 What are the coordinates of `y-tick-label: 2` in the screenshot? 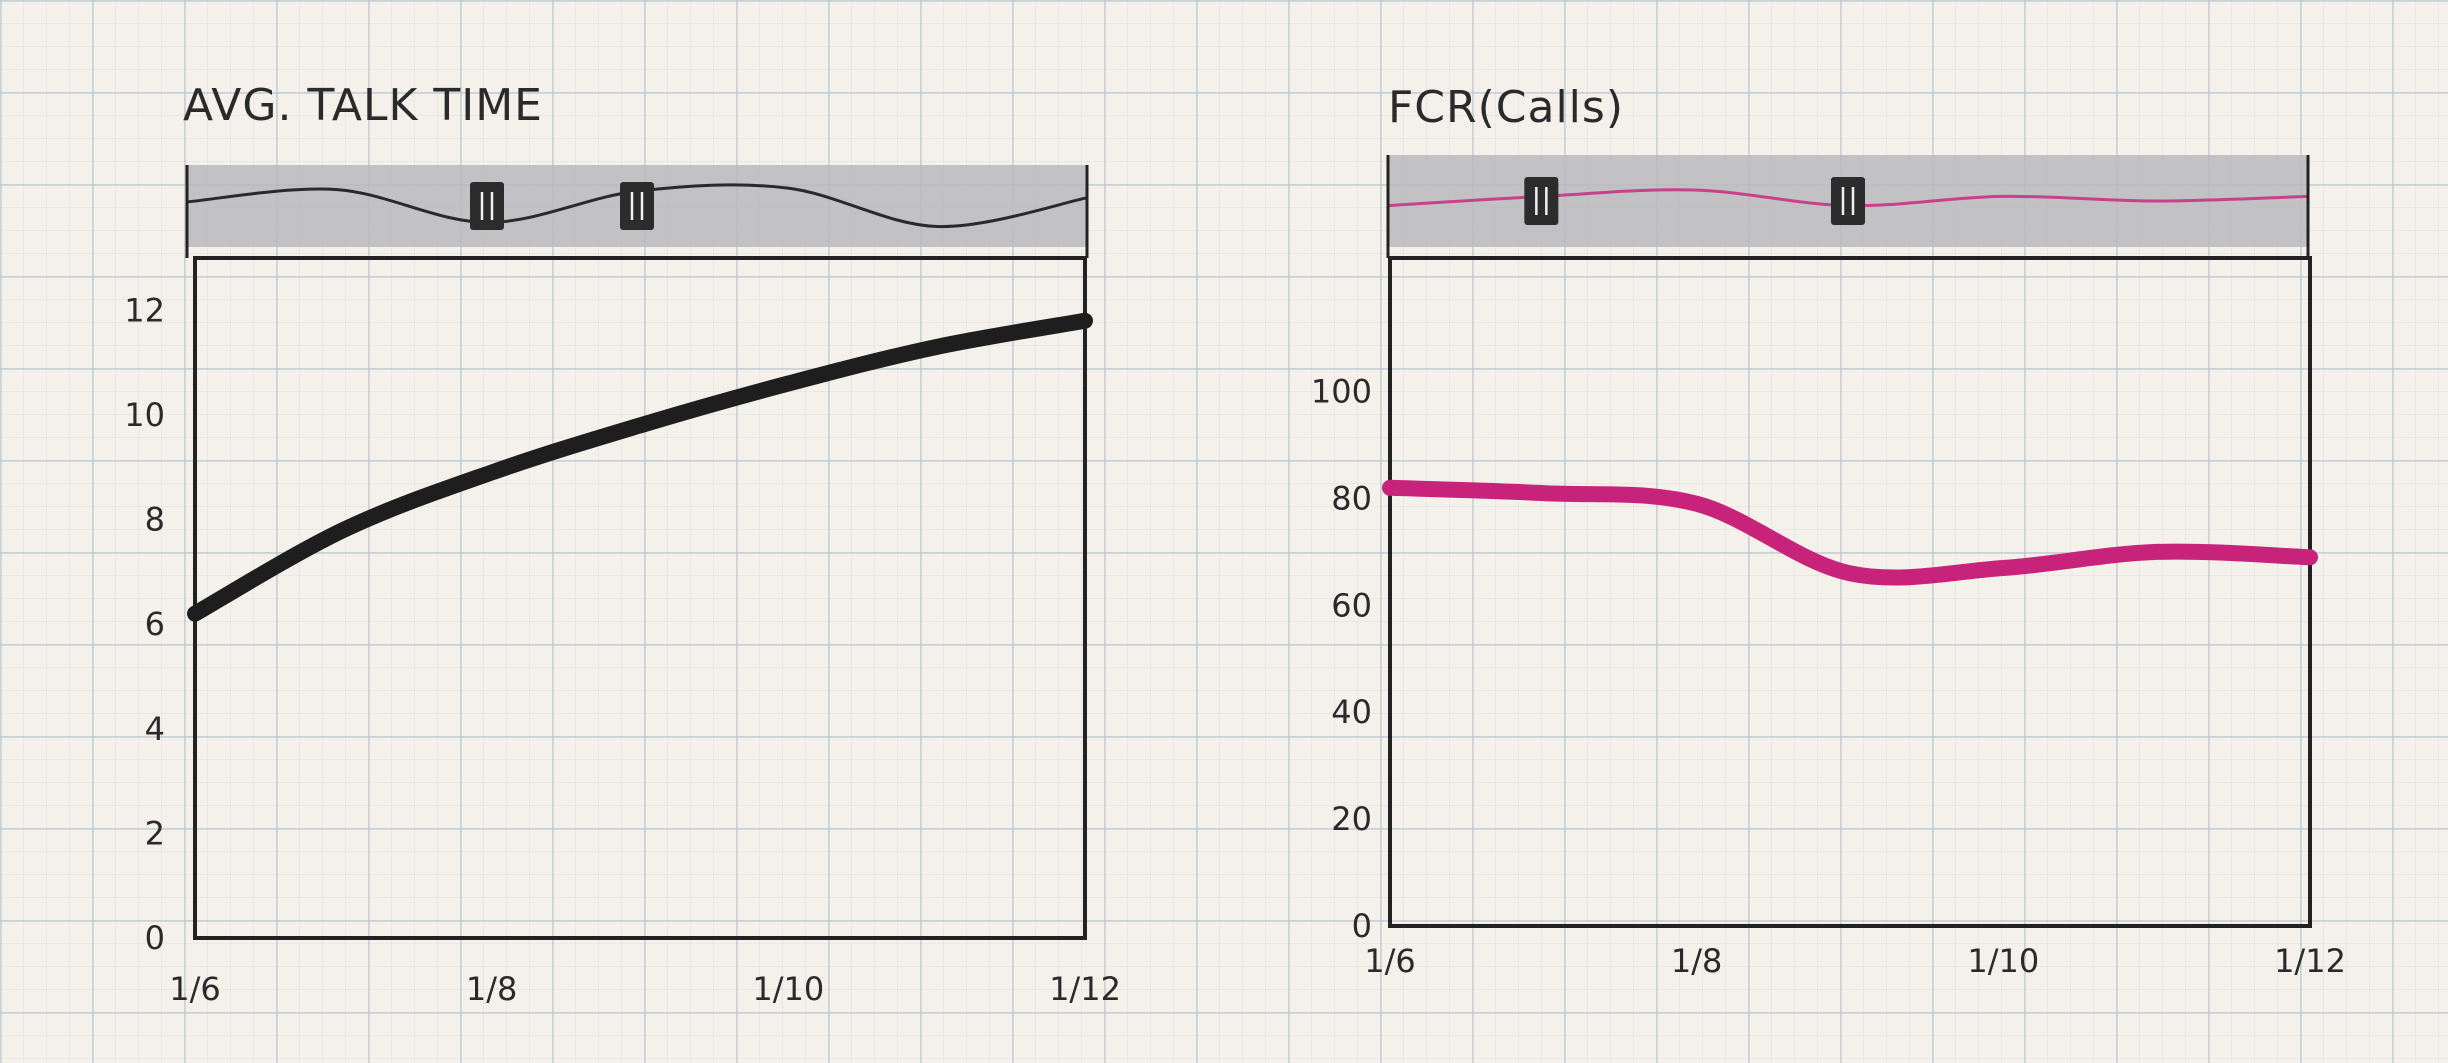 It's located at (155, 833).